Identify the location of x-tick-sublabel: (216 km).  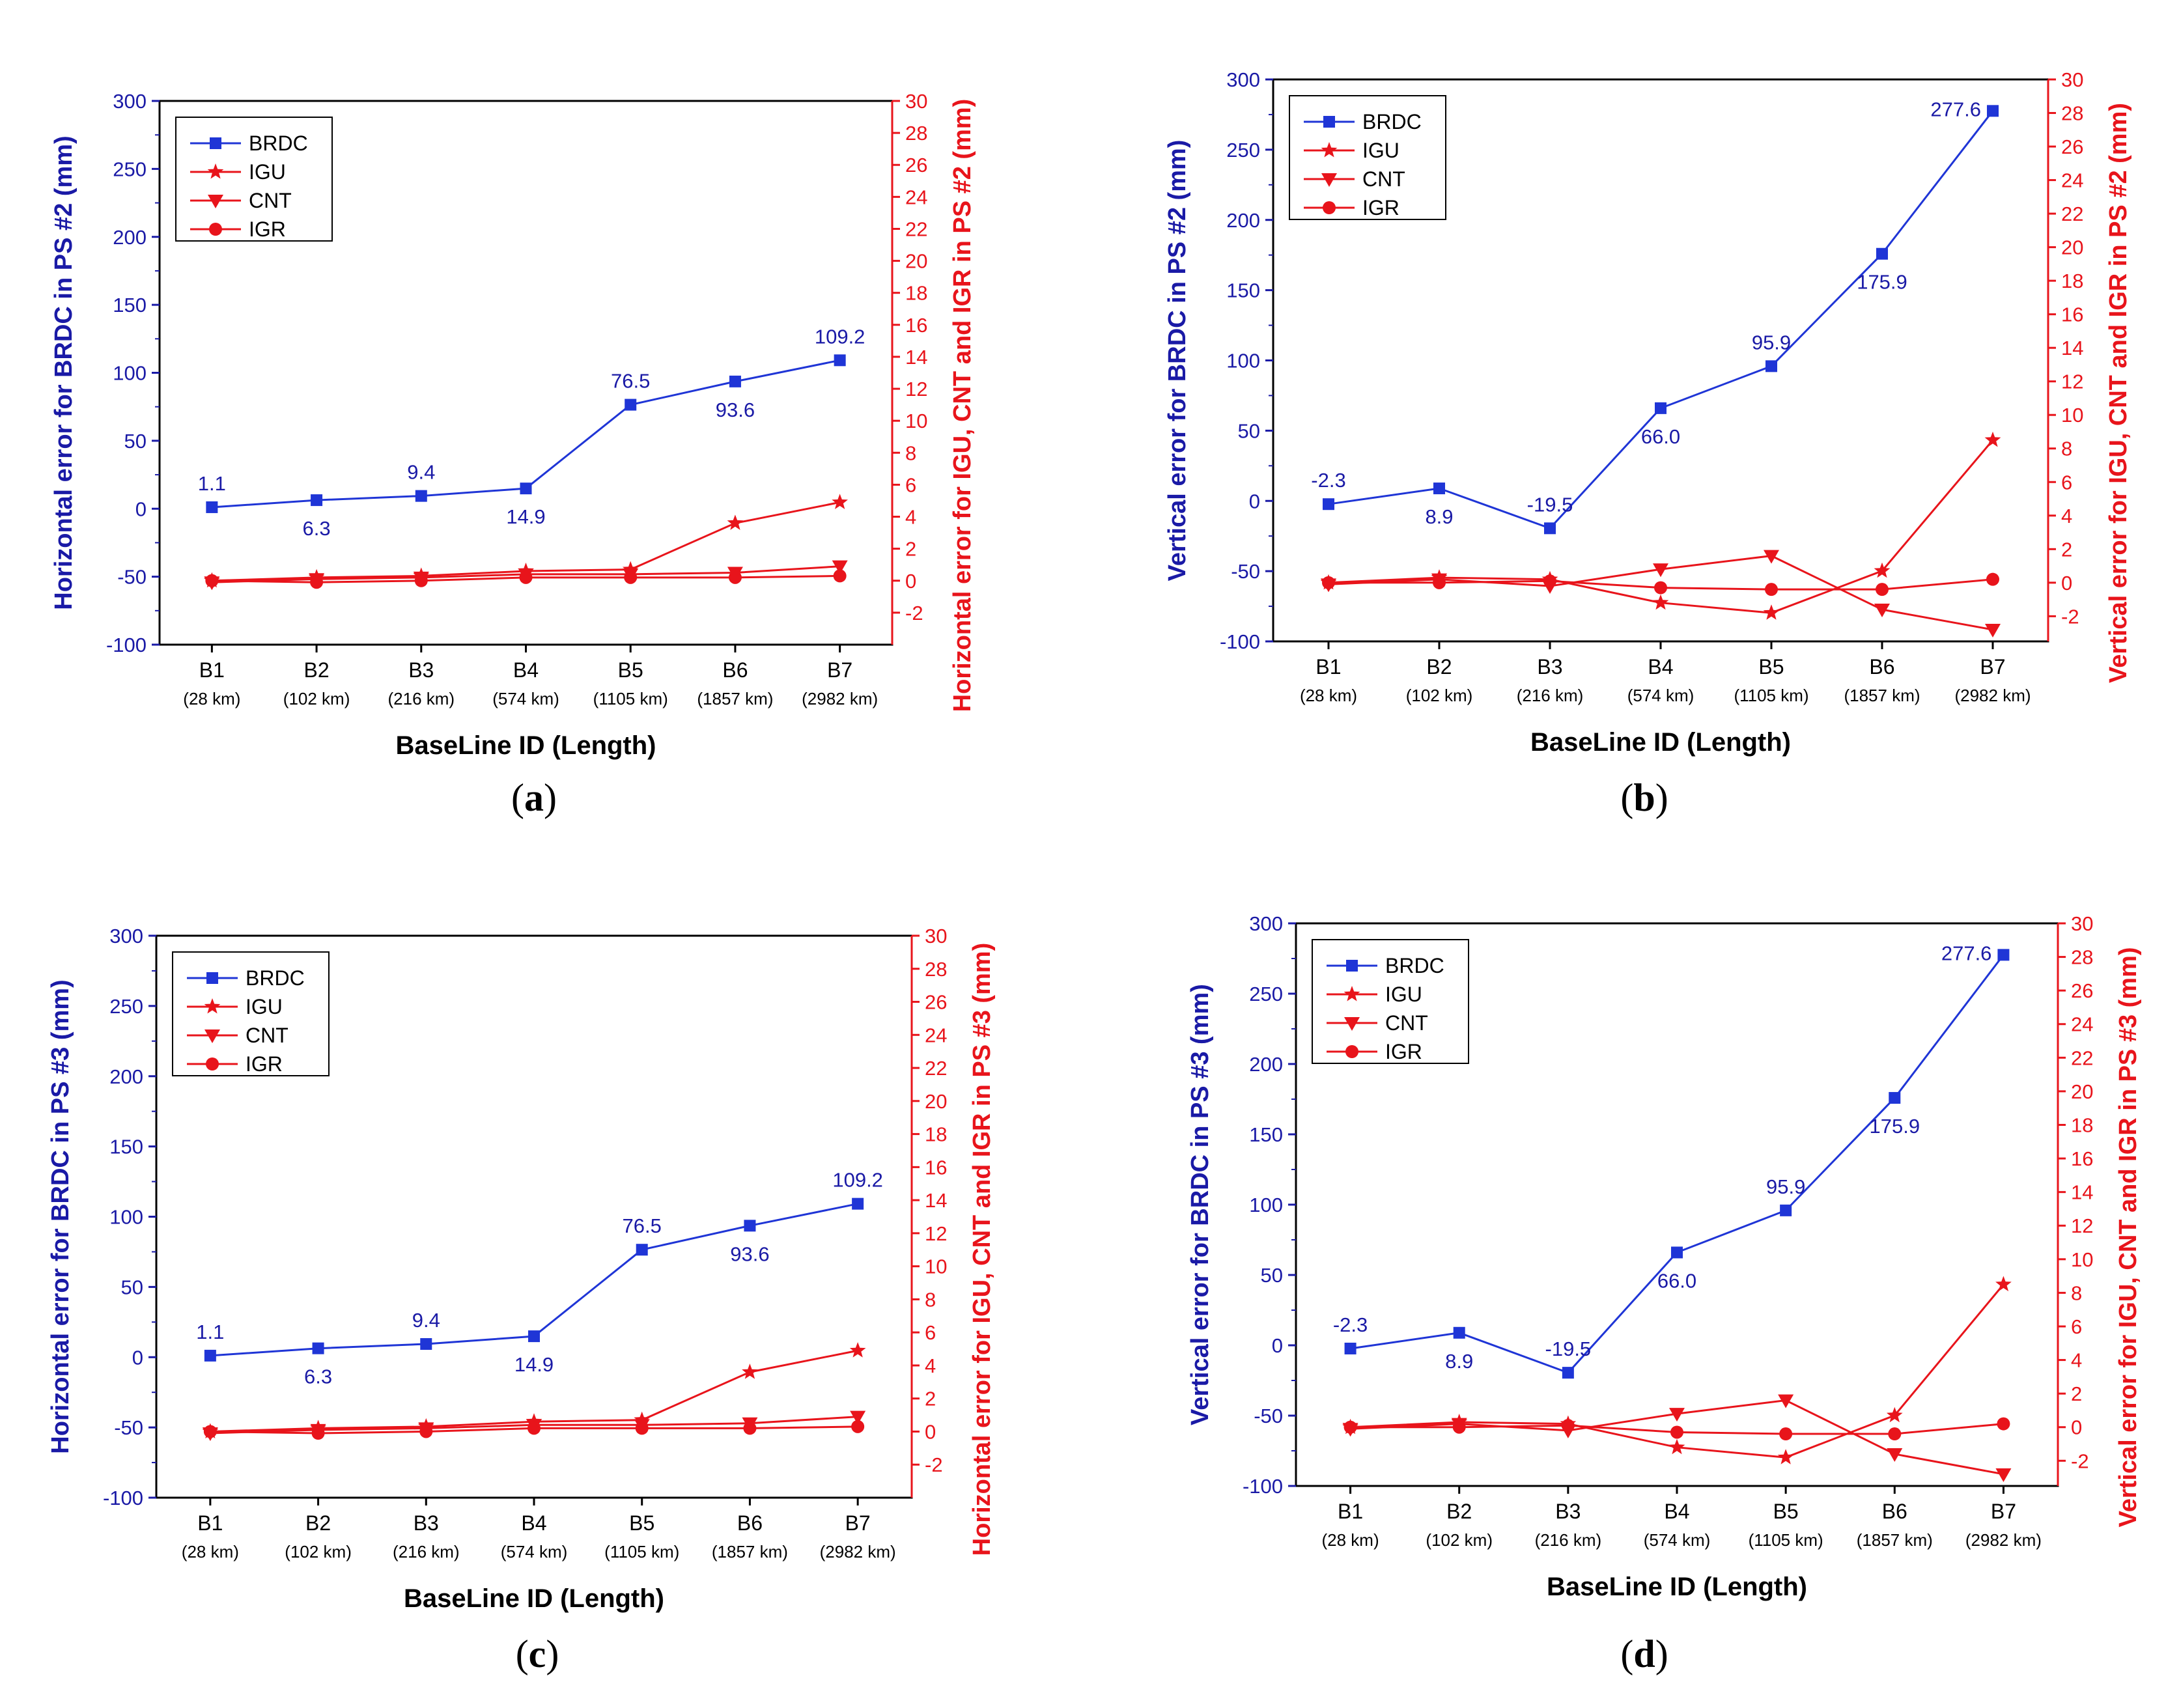
(426, 1551).